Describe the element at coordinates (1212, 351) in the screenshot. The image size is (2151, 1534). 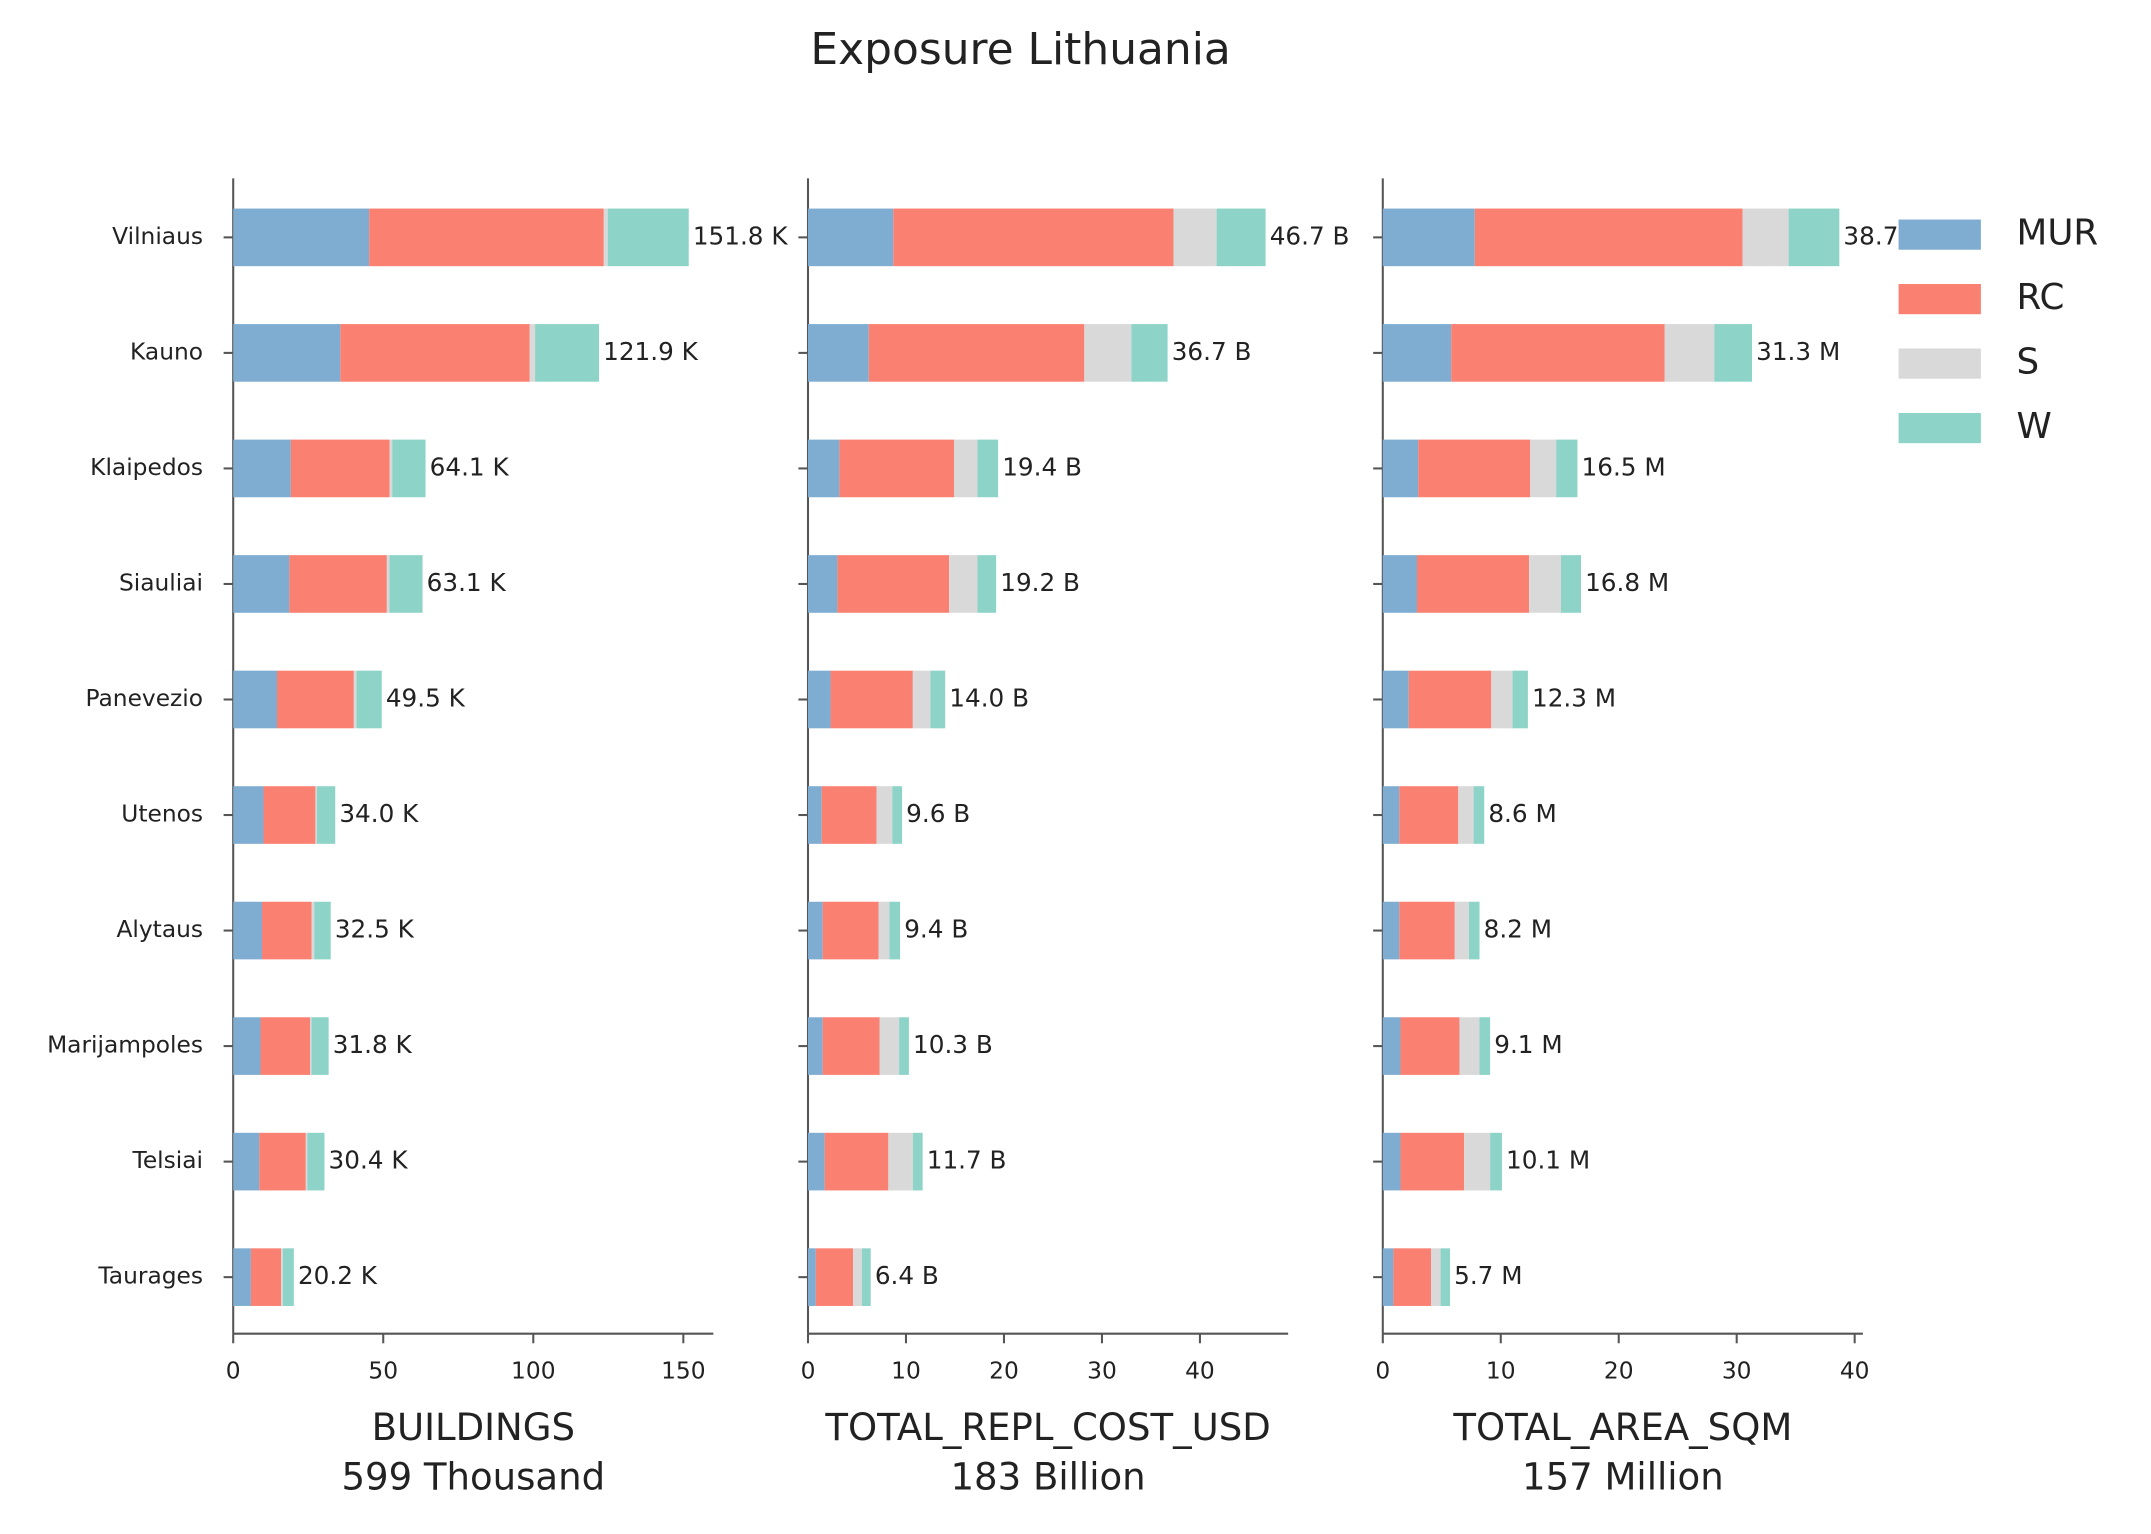
I see `value-label: 36.7 B` at that location.